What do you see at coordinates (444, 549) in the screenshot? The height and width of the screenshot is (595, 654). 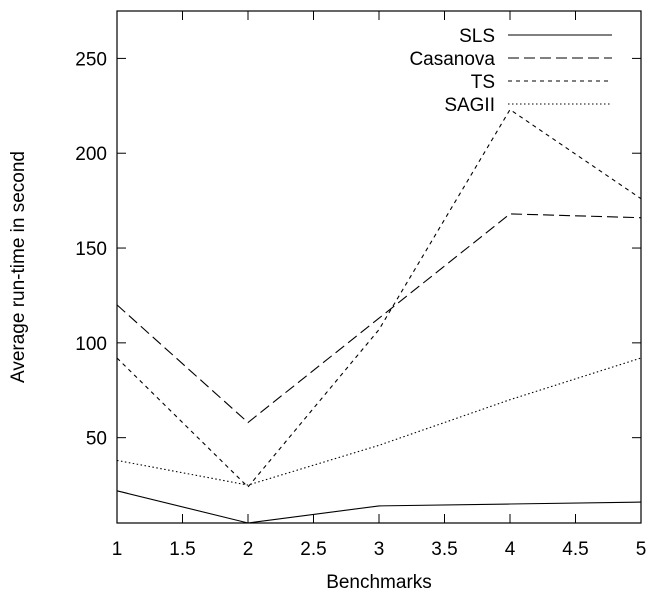 I see `x-tick-label: 3.5` at bounding box center [444, 549].